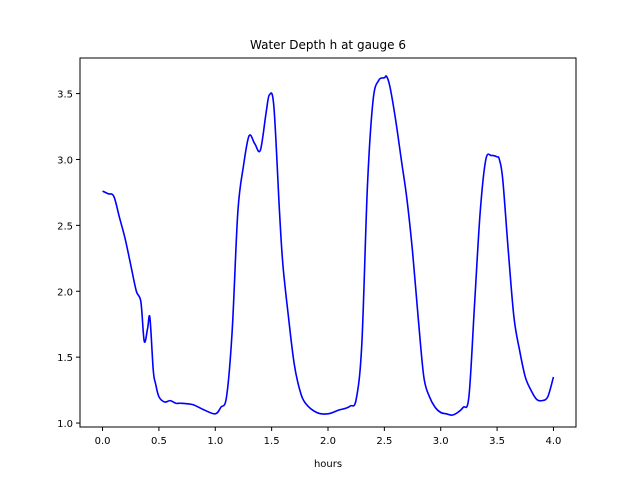 The height and width of the screenshot is (480, 640). I want to click on y-tick-label: 1.0, so click(65, 424).